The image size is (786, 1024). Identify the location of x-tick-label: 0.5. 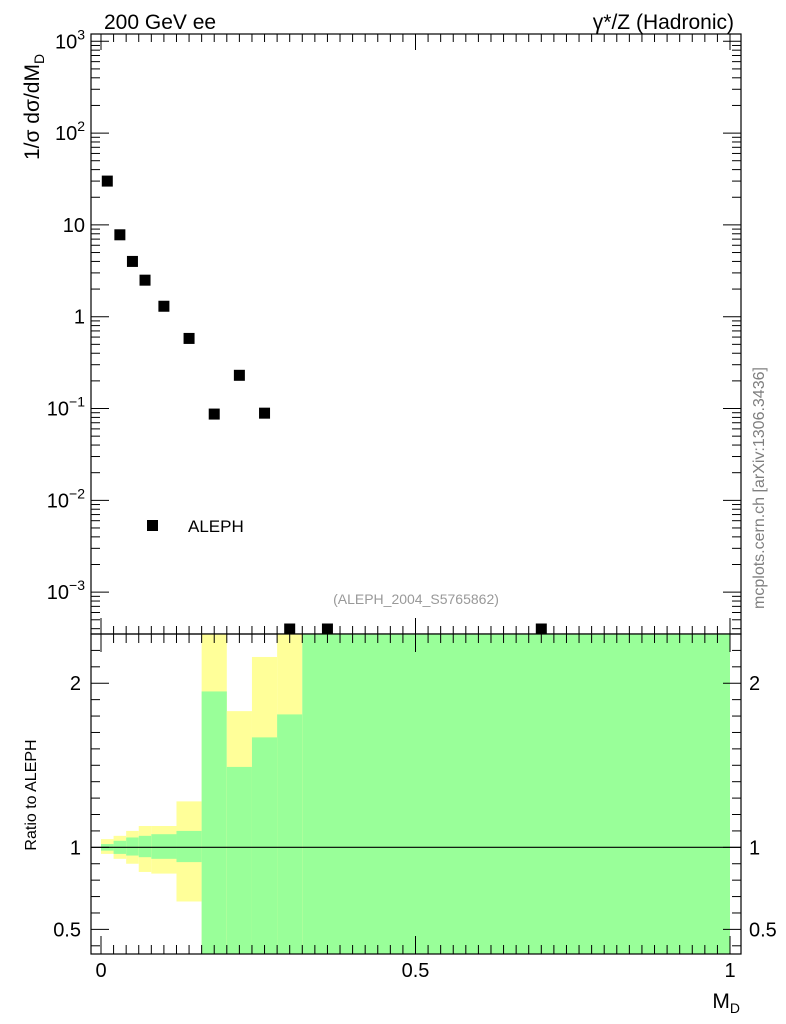
(416, 971).